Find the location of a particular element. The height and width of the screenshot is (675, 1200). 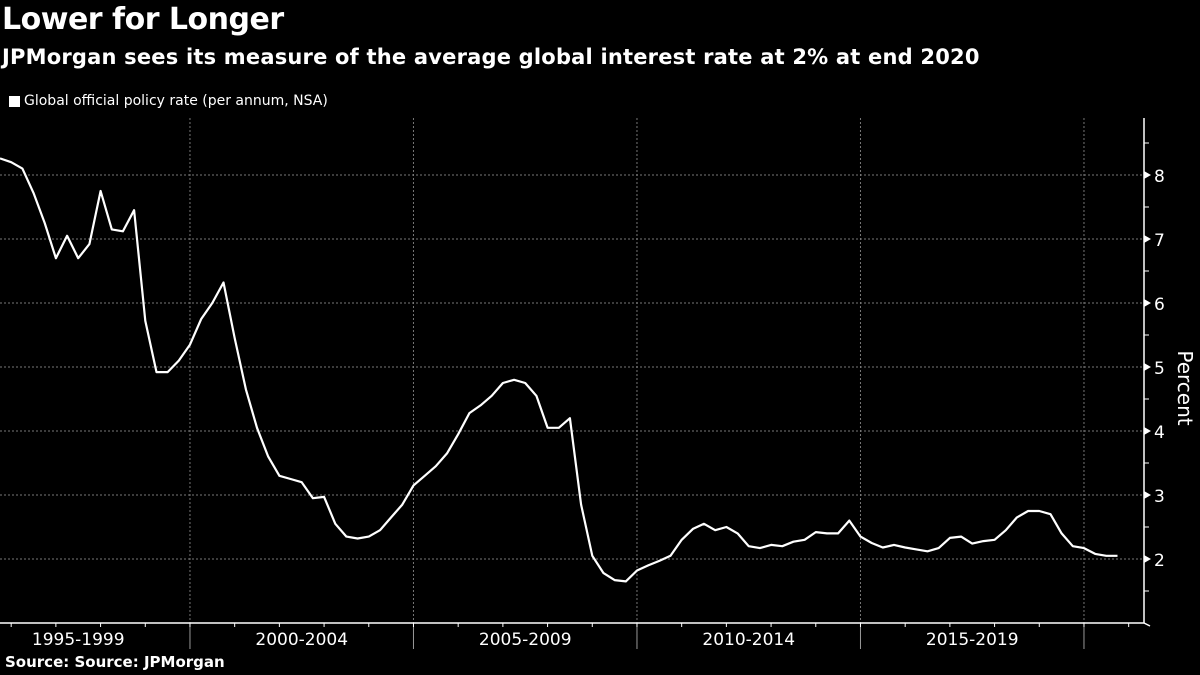

chart-title: Lower for Longer is located at coordinates (143, 19).